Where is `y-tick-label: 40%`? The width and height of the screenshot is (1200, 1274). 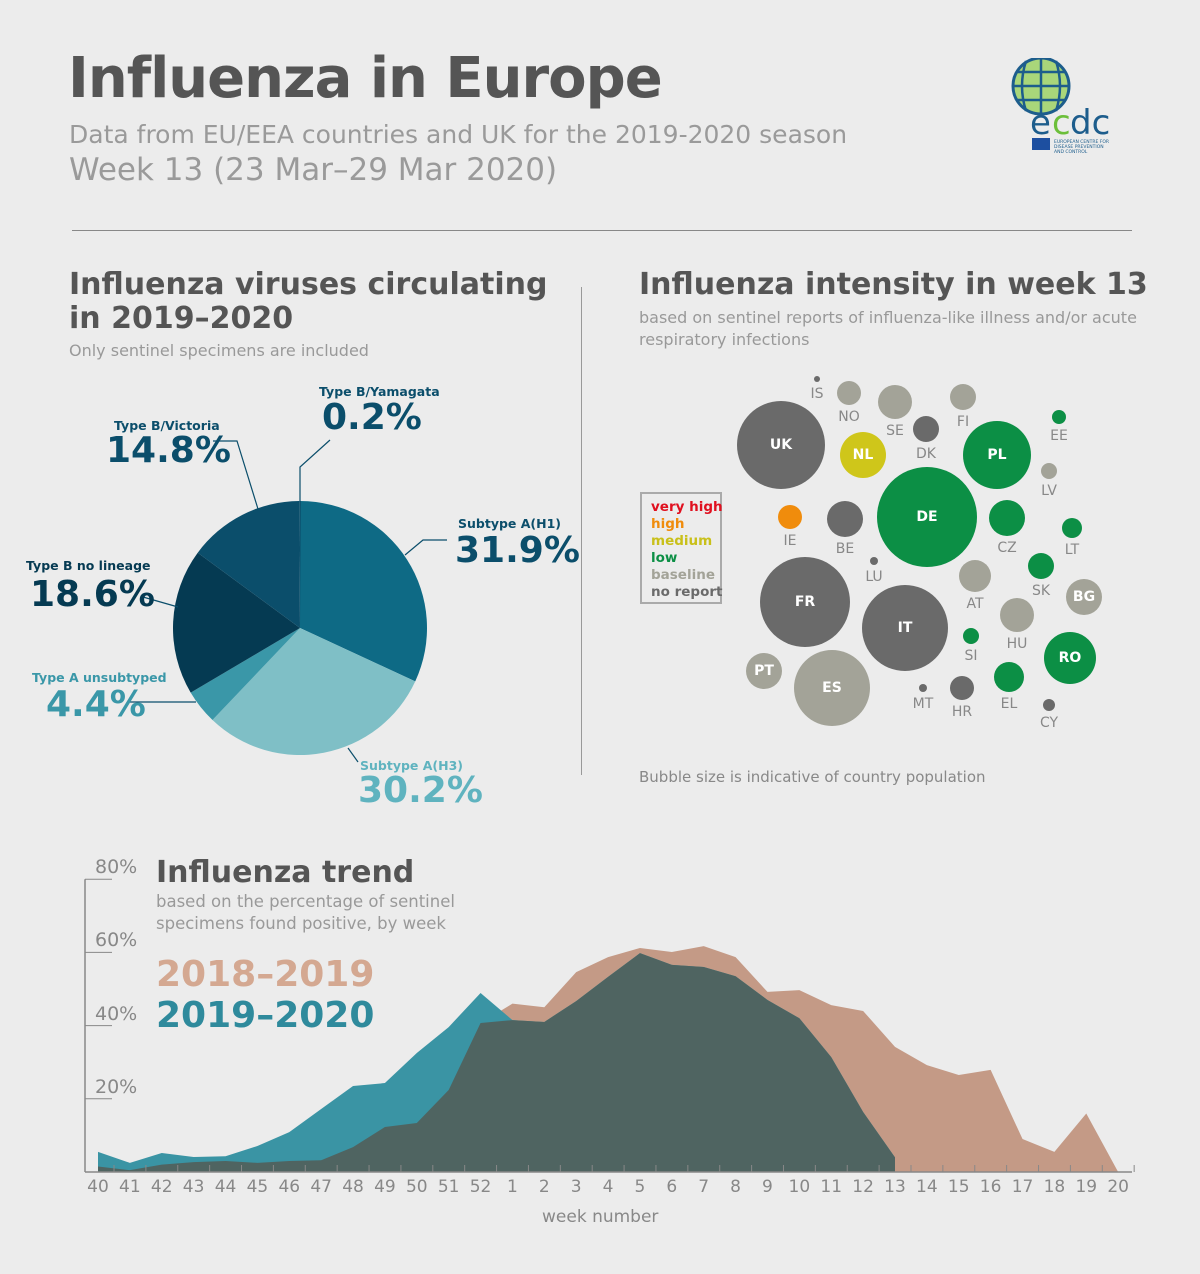 y-tick-label: 40% is located at coordinates (116, 1013).